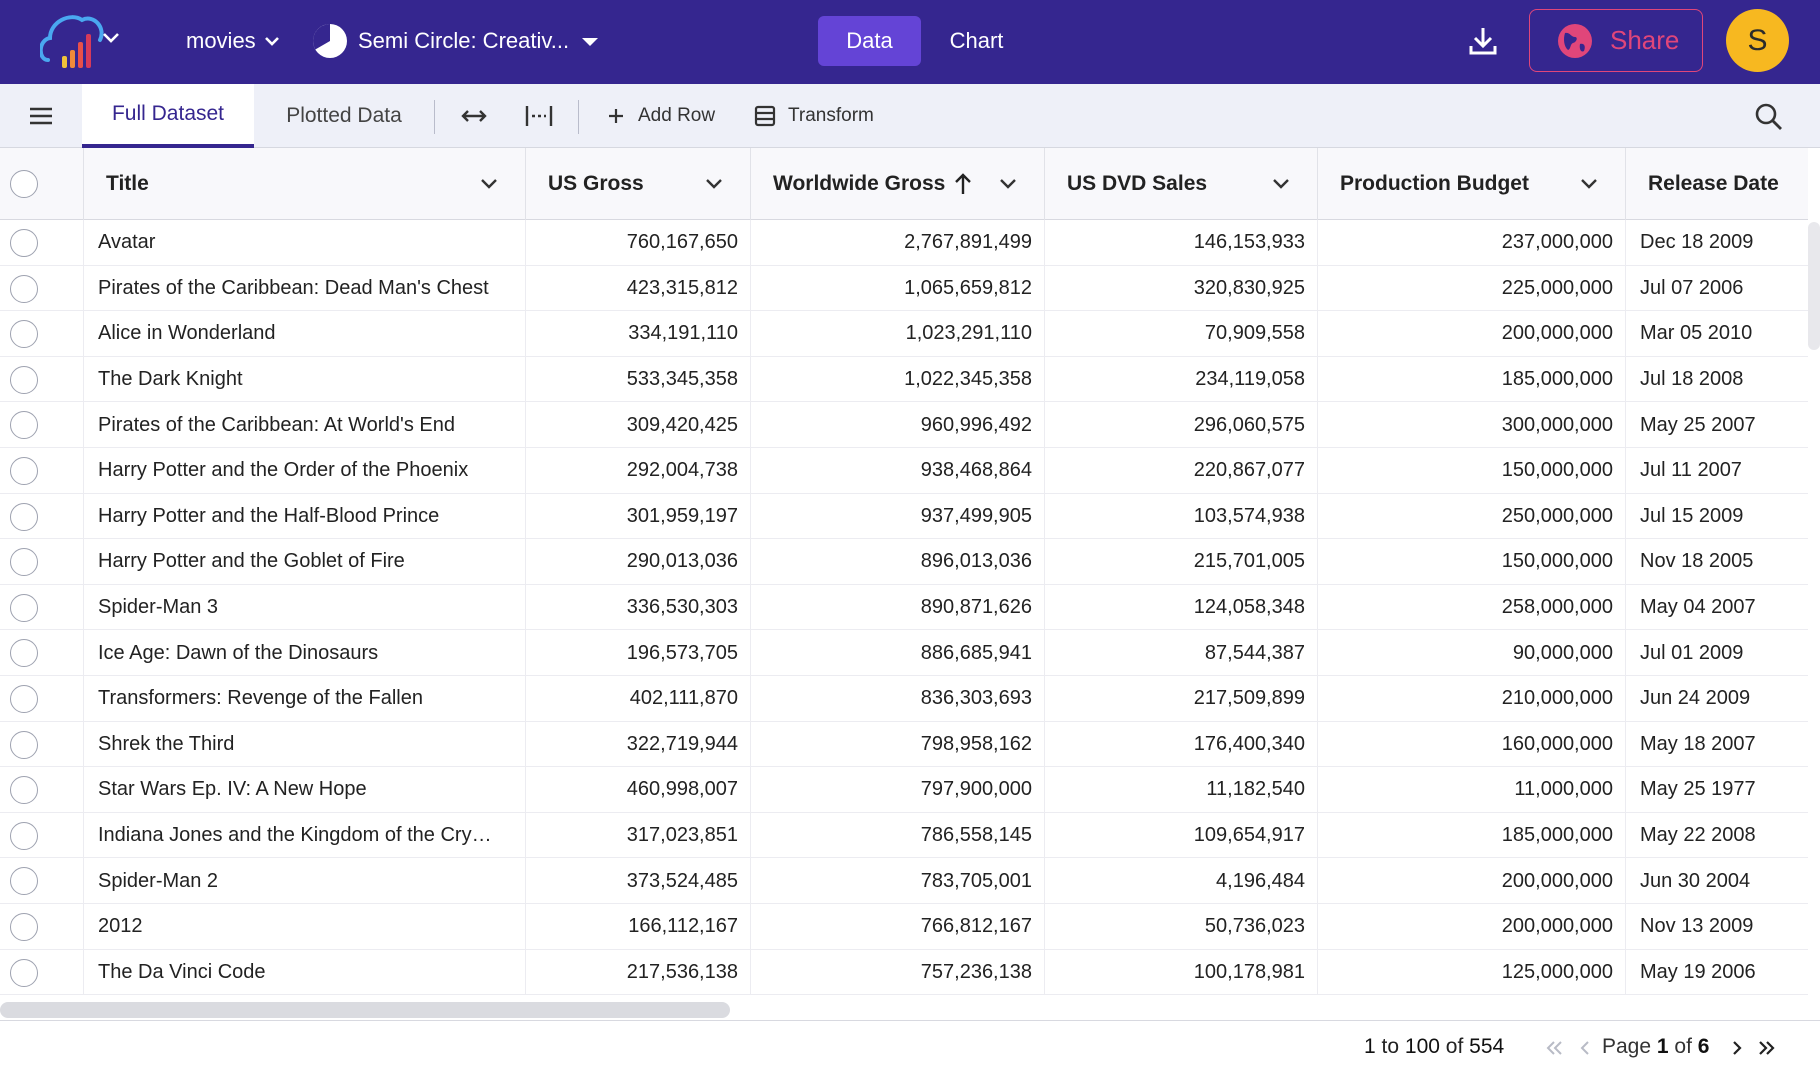 The image size is (1820, 1072). Describe the element at coordinates (474, 116) in the screenshot. I see `expand-columns-icon` at that location.